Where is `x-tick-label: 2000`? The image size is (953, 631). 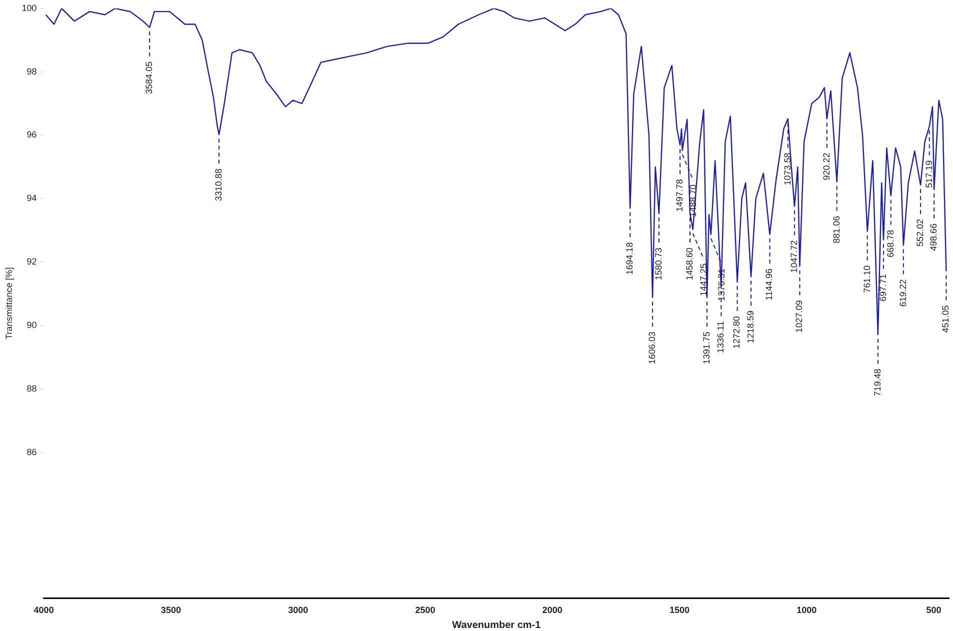
x-tick-label: 2000 is located at coordinates (552, 610).